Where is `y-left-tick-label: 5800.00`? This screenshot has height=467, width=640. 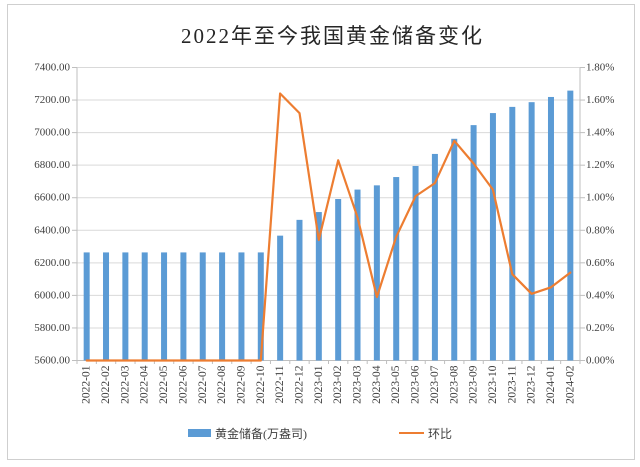 y-left-tick-label: 5800.00 is located at coordinates (52, 328).